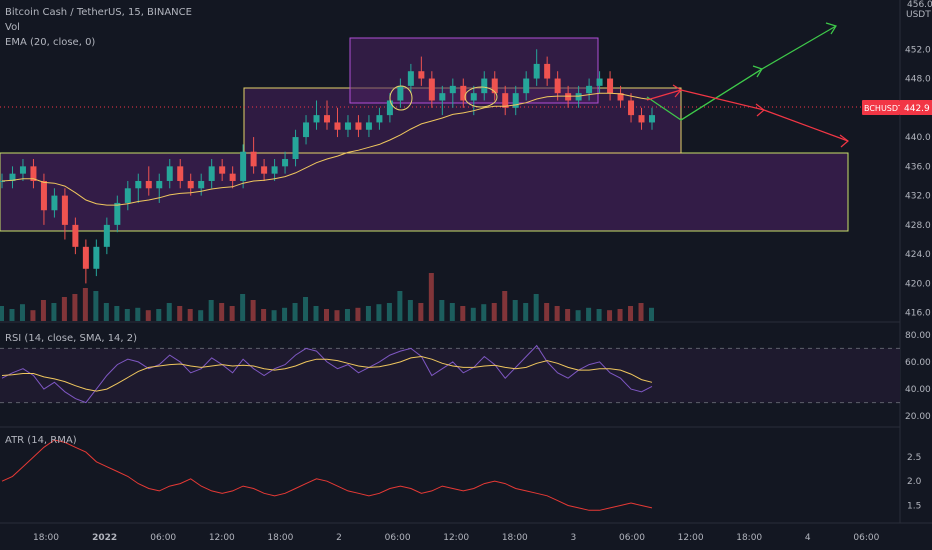 The height and width of the screenshot is (550, 932). I want to click on forecast-arrows, so click(747, 85).